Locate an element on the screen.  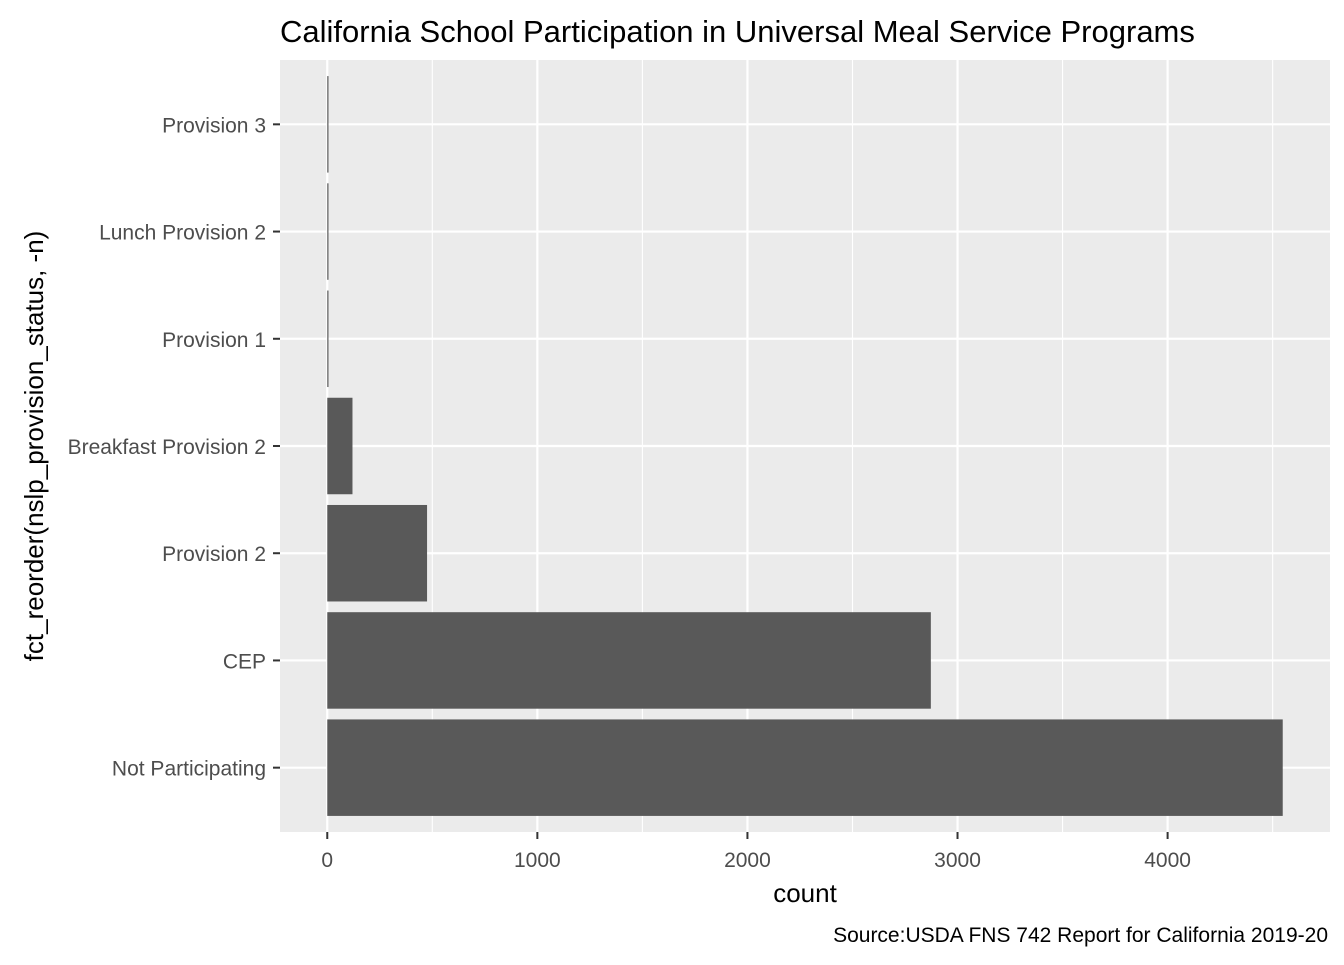
y-tick-label: Provision 2 is located at coordinates (214, 554).